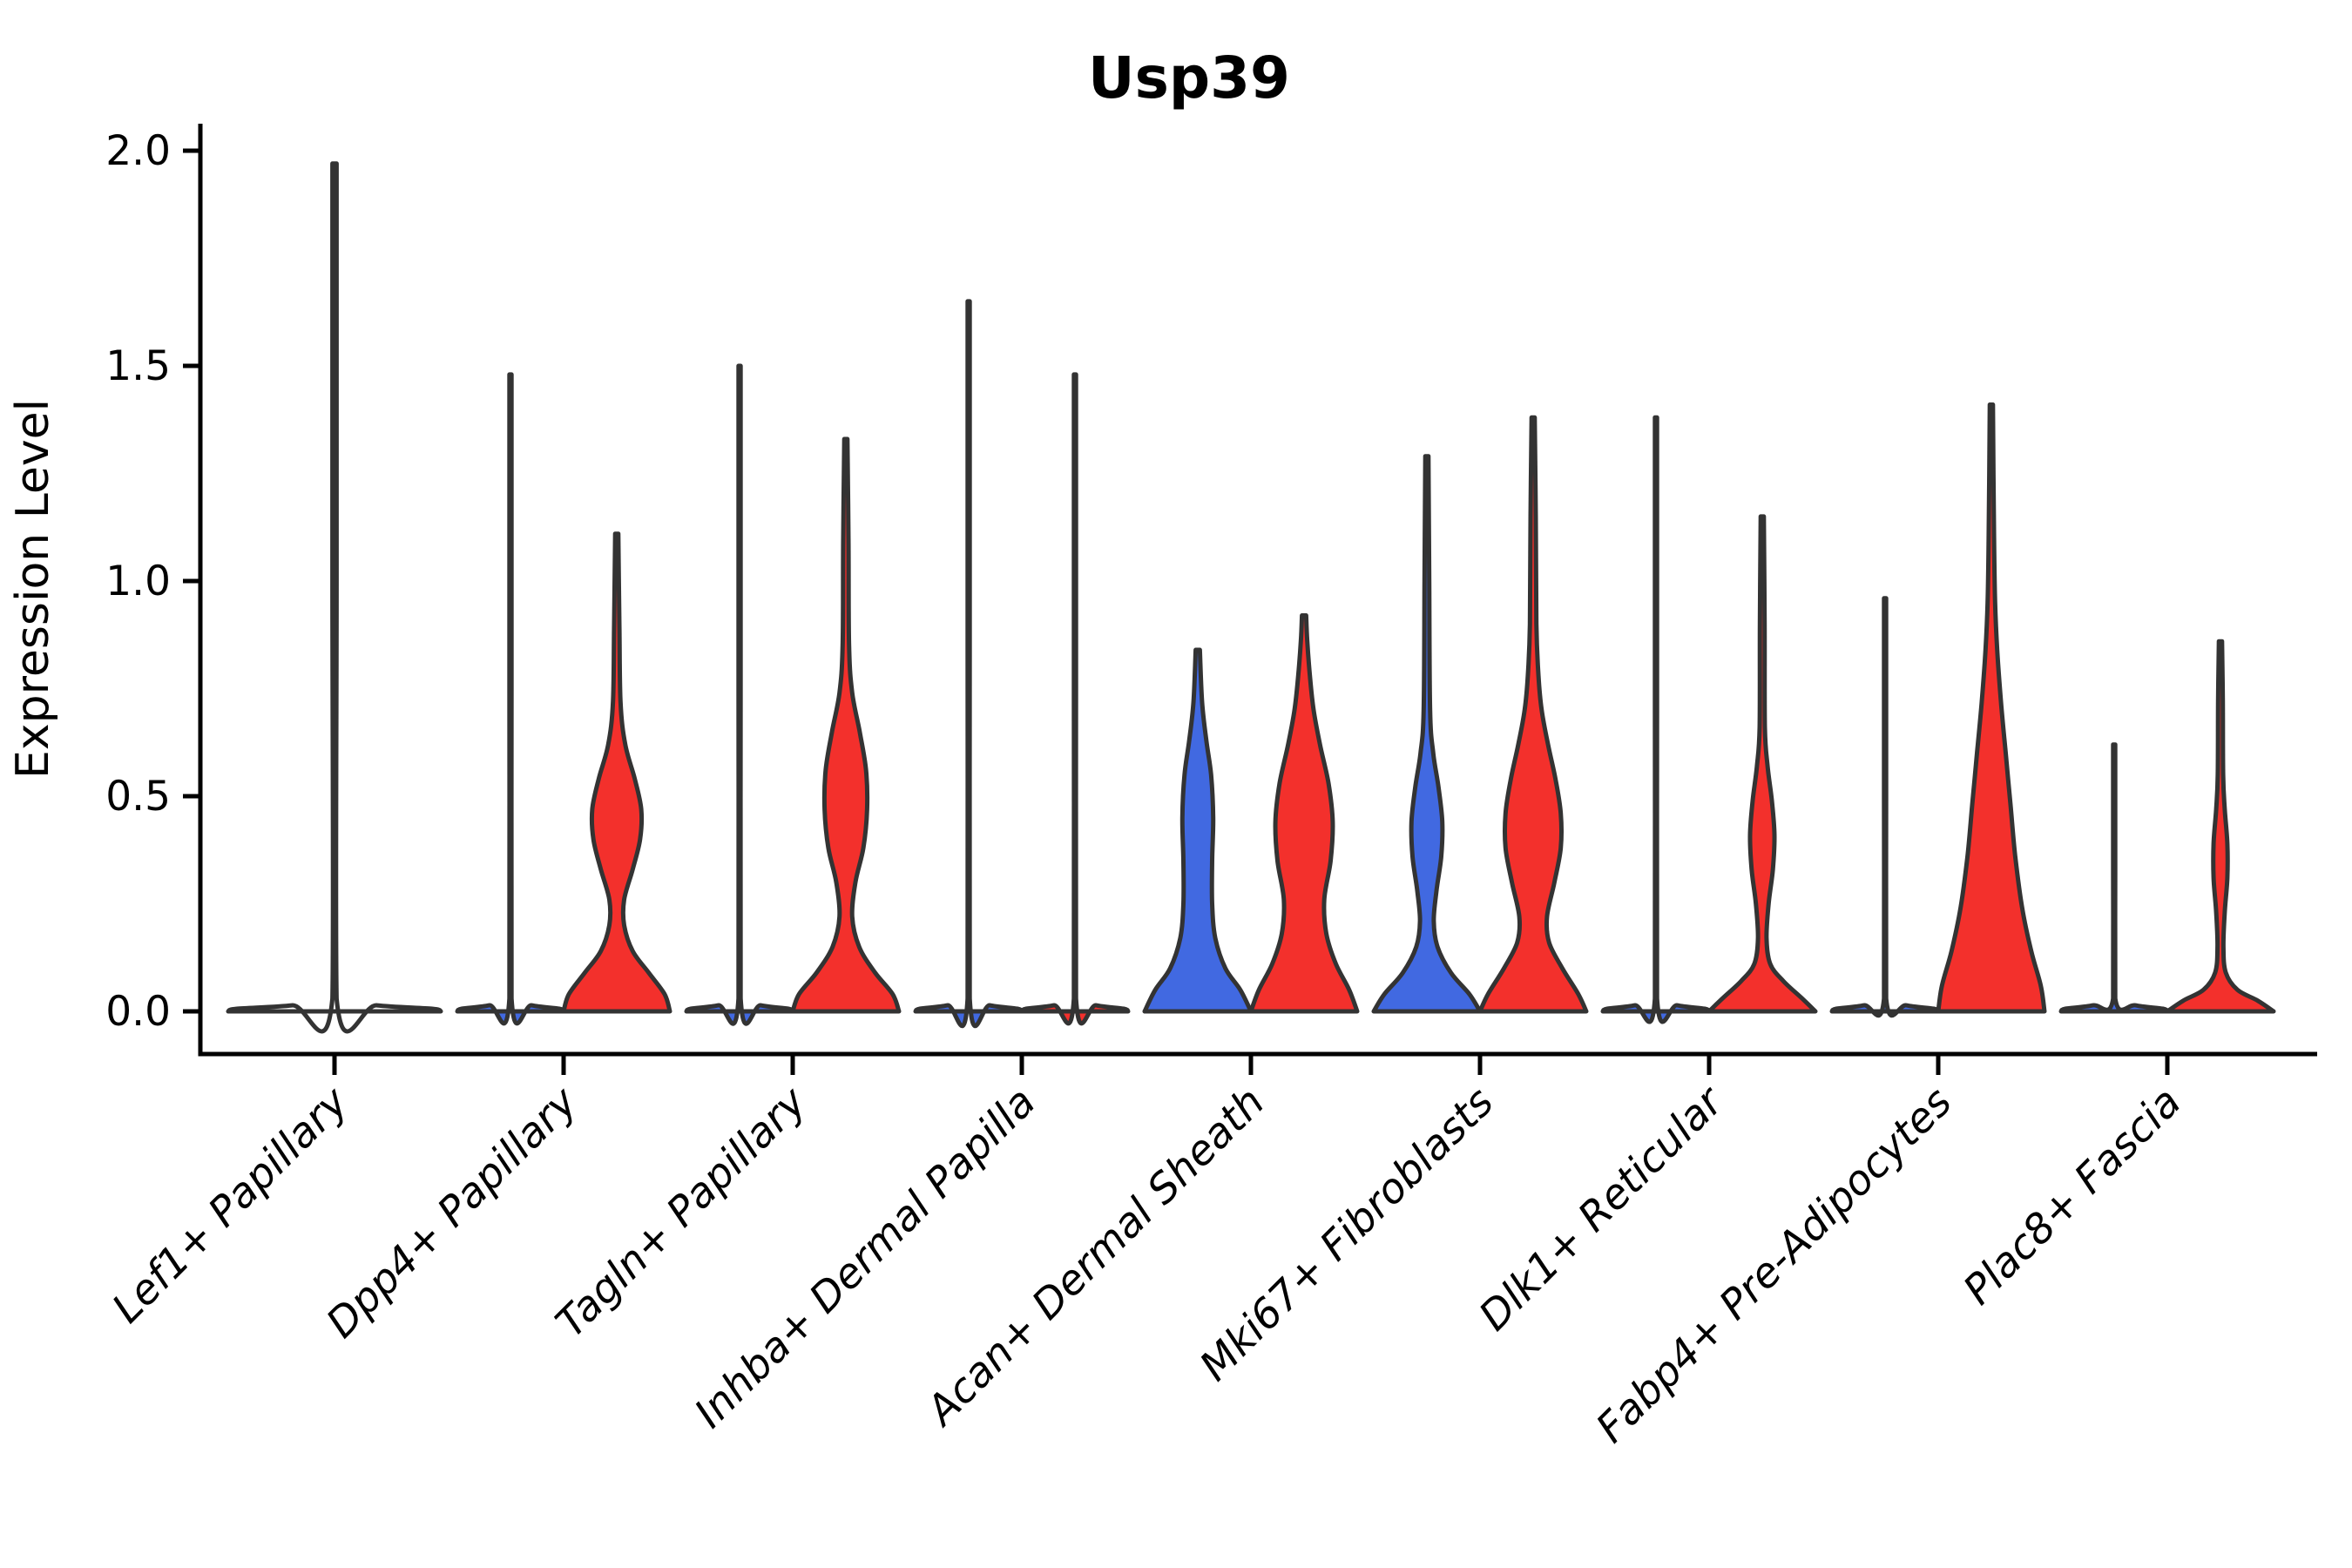 This screenshot has height=1568, width=2352. I want to click on violin-mki67-left, so click(1427, 734).